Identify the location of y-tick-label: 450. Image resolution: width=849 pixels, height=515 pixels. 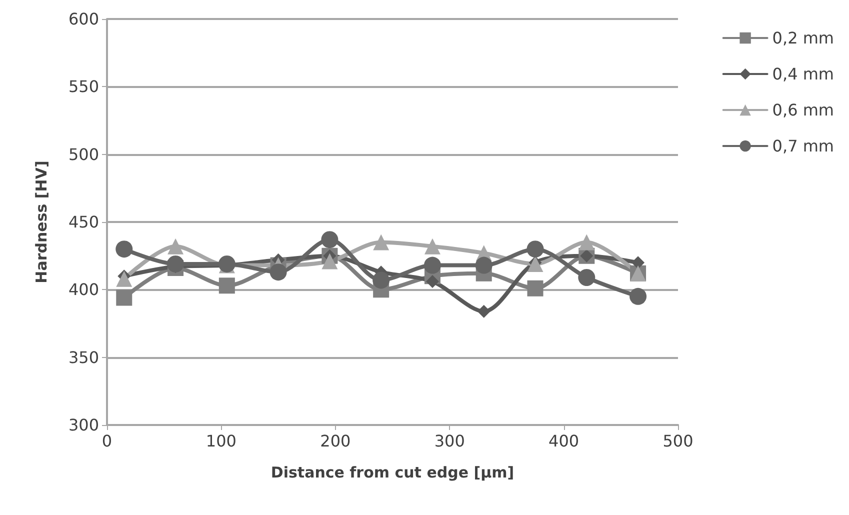
(83, 222).